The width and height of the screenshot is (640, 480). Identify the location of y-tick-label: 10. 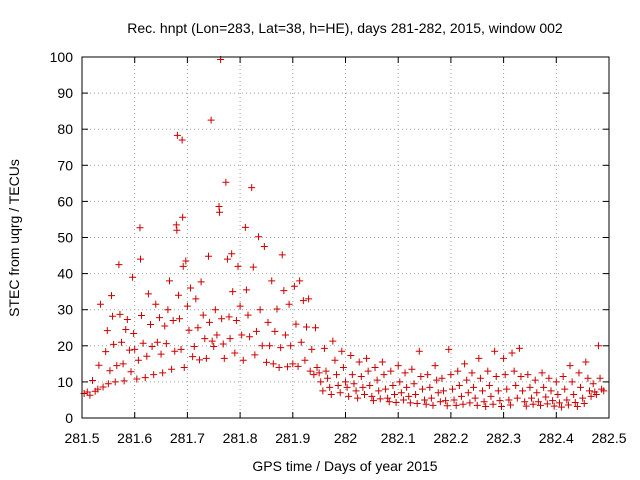
(65, 382).